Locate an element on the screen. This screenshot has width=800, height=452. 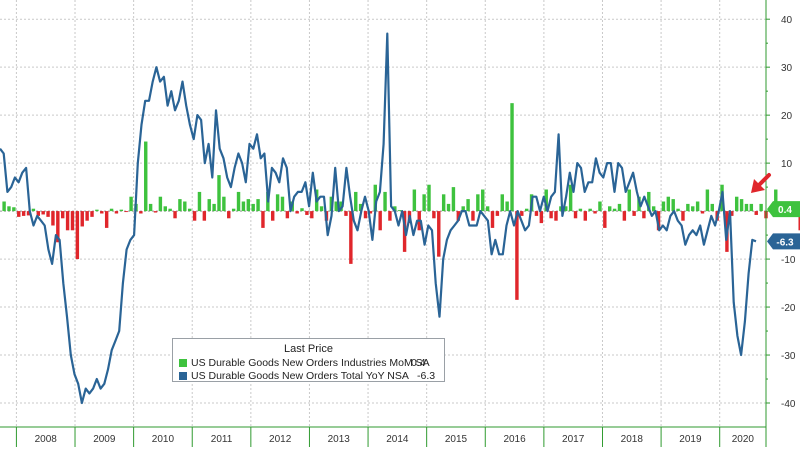
legend-swatch-green is located at coordinates (183, 363).